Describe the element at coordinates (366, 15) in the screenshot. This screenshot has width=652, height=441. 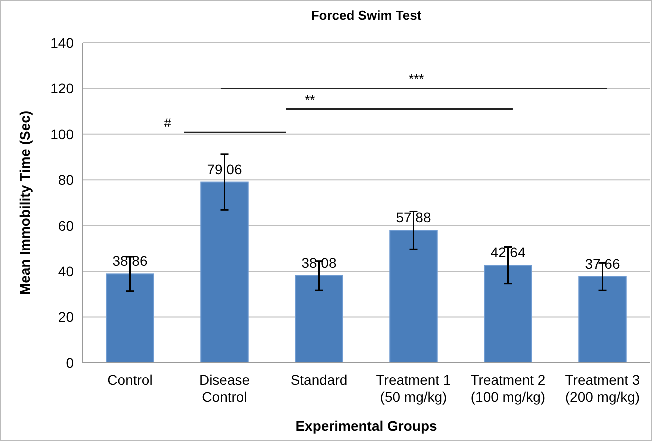
I see `chart-title: Forced Swim Test` at that location.